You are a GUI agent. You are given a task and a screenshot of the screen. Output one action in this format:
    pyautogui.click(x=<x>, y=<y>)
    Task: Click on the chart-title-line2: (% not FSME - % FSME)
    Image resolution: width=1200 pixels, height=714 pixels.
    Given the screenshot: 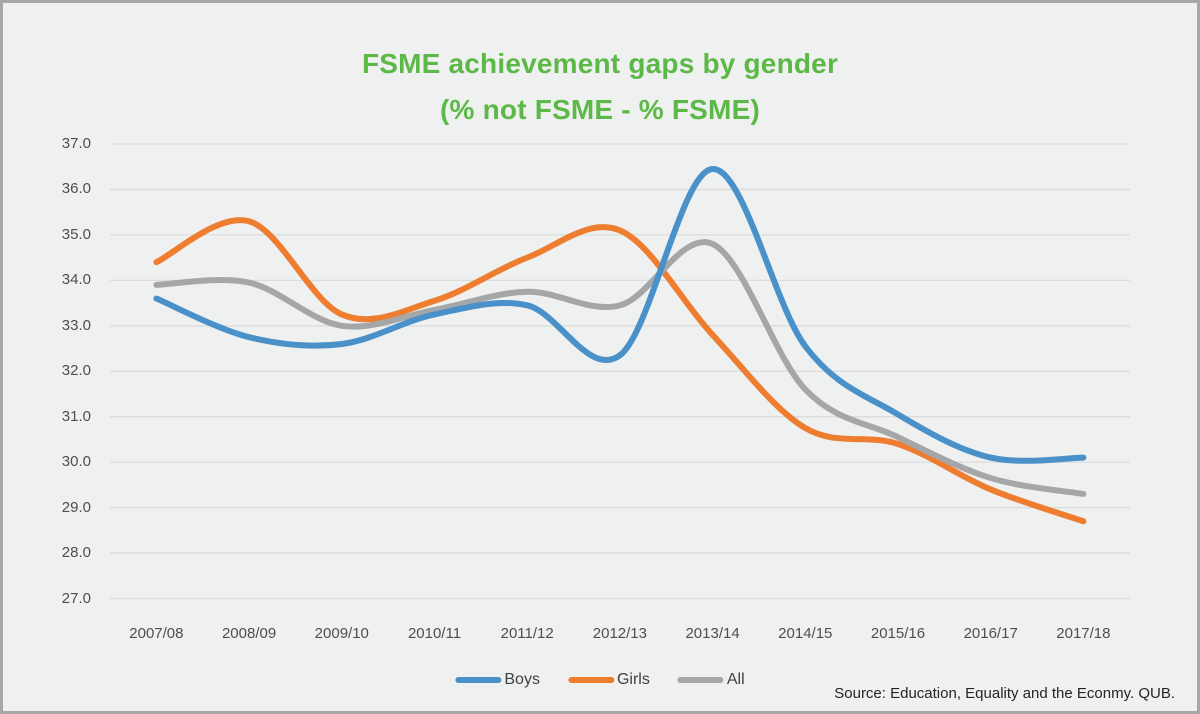 What is the action you would take?
    pyautogui.click(x=600, y=109)
    